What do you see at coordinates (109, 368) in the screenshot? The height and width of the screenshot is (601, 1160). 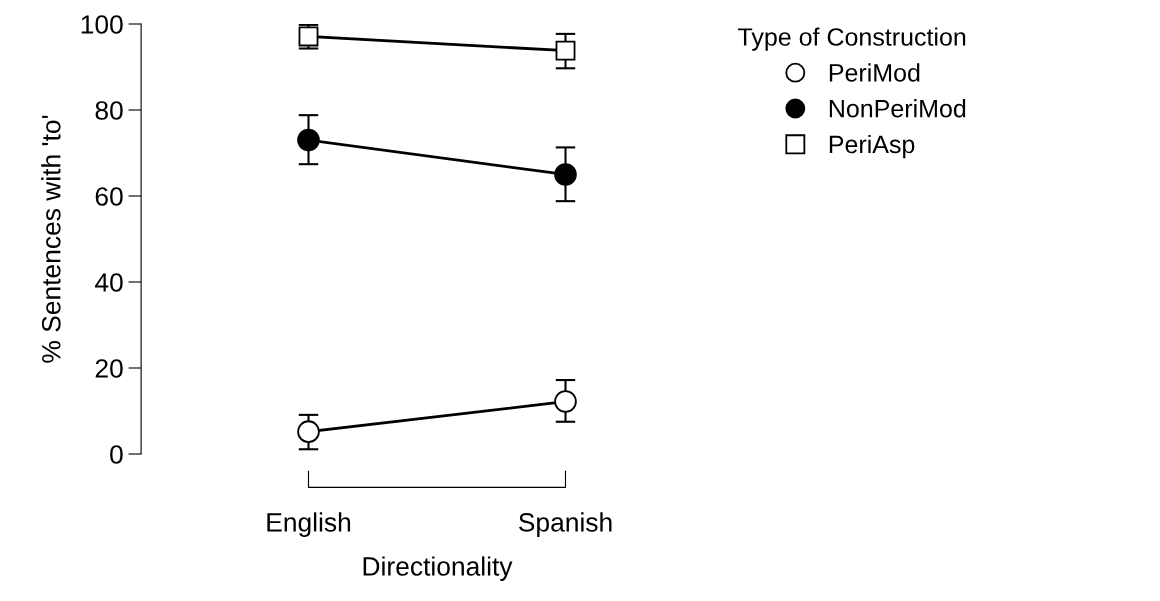 I see `y-tick-label: 20` at bounding box center [109, 368].